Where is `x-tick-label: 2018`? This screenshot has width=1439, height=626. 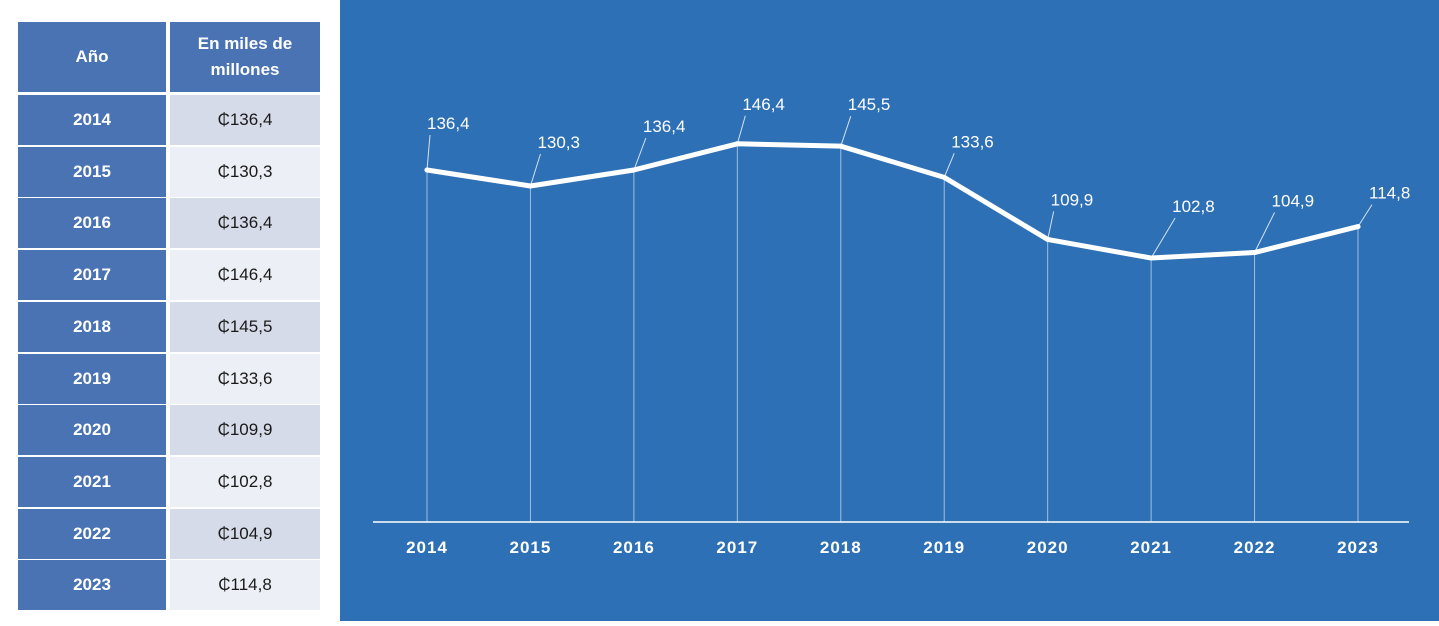 x-tick-label: 2018 is located at coordinates (841, 547).